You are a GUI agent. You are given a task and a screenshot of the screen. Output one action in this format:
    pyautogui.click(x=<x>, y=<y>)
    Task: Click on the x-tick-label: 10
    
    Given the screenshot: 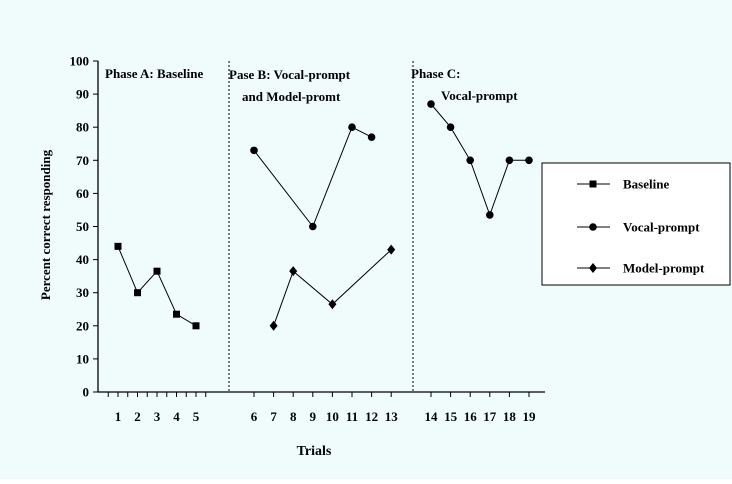 What is the action you would take?
    pyautogui.click(x=332, y=416)
    